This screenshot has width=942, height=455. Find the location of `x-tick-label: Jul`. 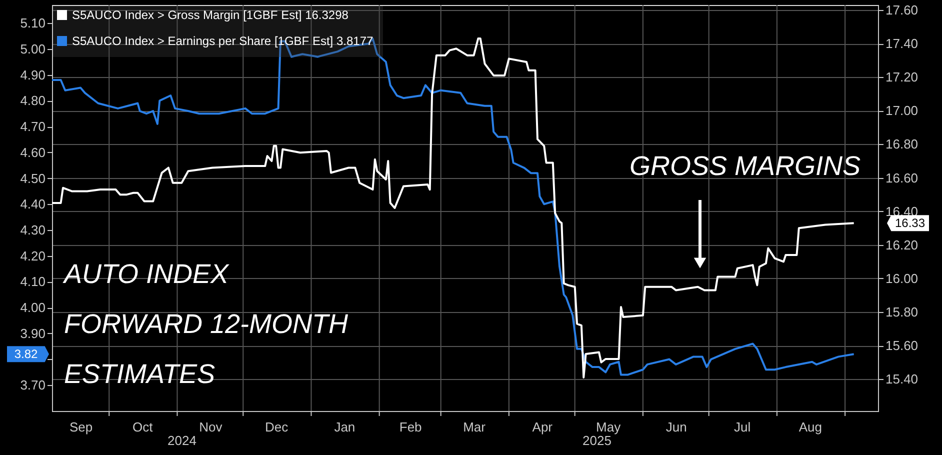

x-tick-label: Jul is located at coordinates (742, 427).